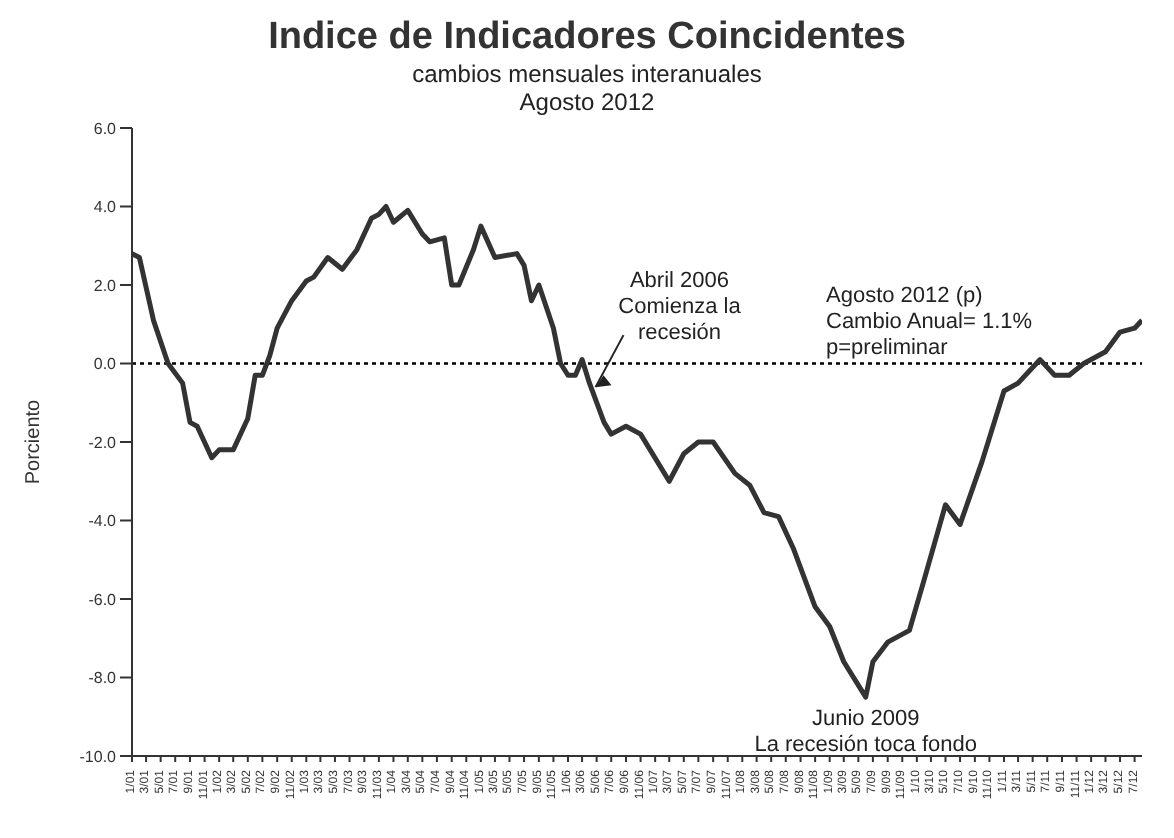  Describe the element at coordinates (103, 442) in the screenshot. I see `y-tick-label: -2.0` at that location.